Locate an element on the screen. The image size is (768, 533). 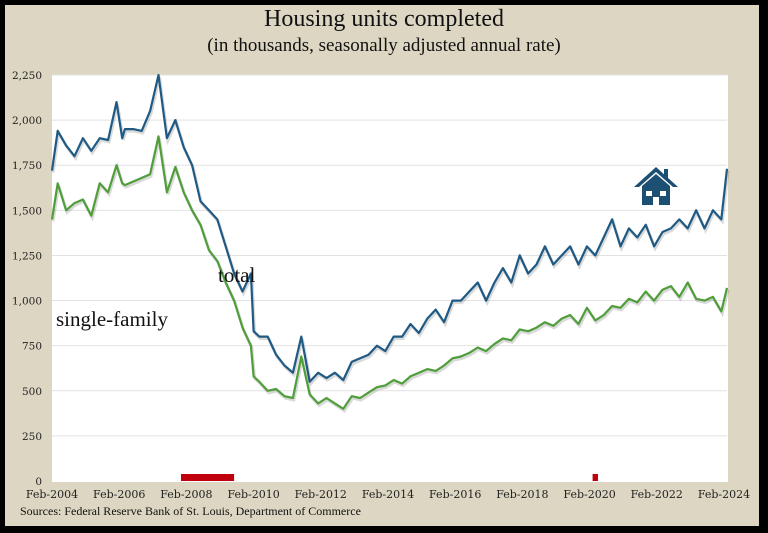
y-tick-label: 500 is located at coordinates (32, 392).